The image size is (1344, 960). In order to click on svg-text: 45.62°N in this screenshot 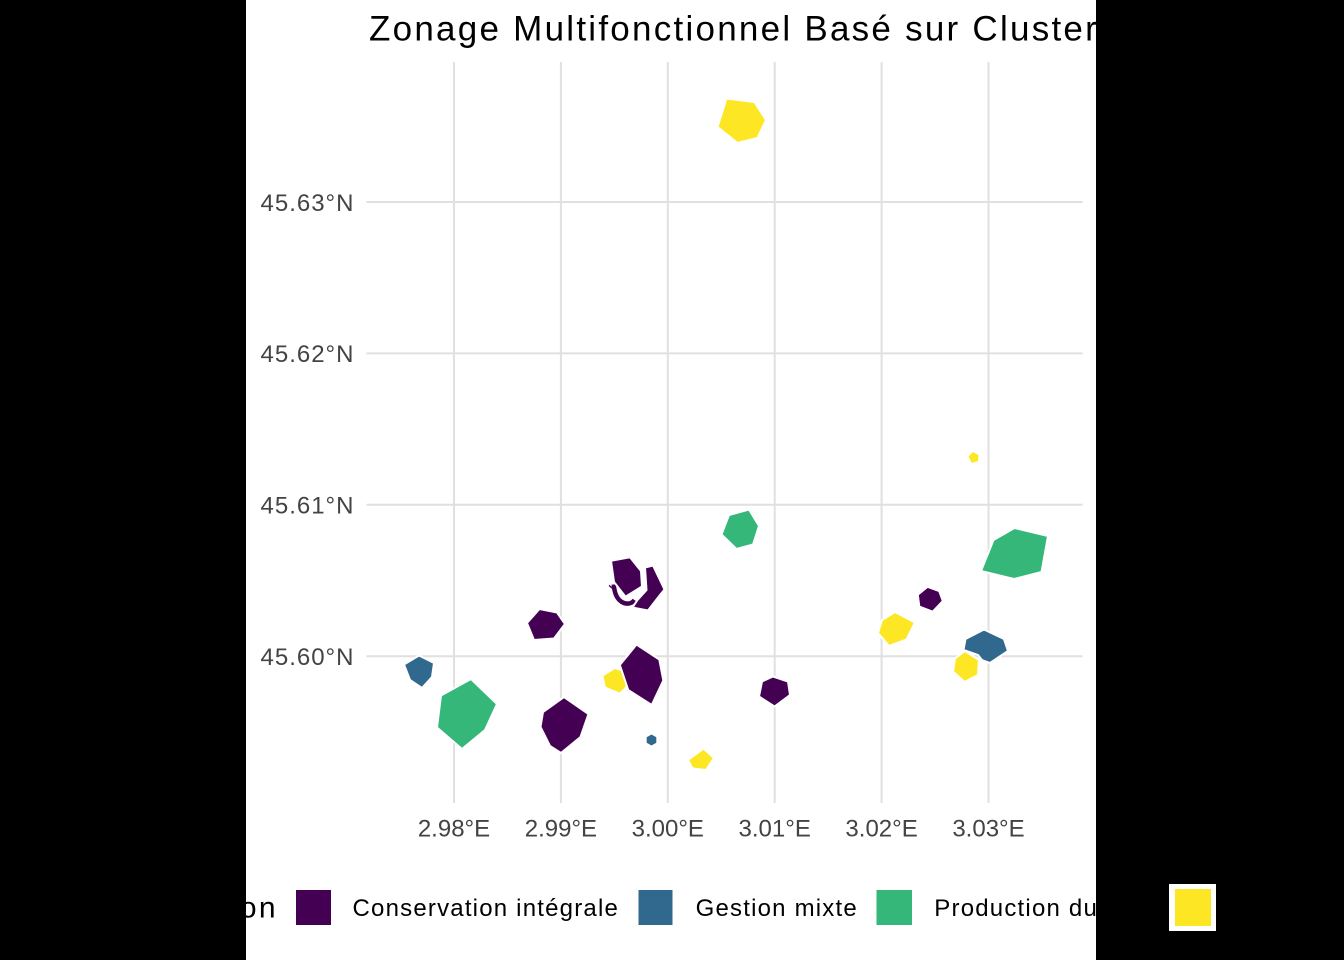, I will do `click(308, 354)`.